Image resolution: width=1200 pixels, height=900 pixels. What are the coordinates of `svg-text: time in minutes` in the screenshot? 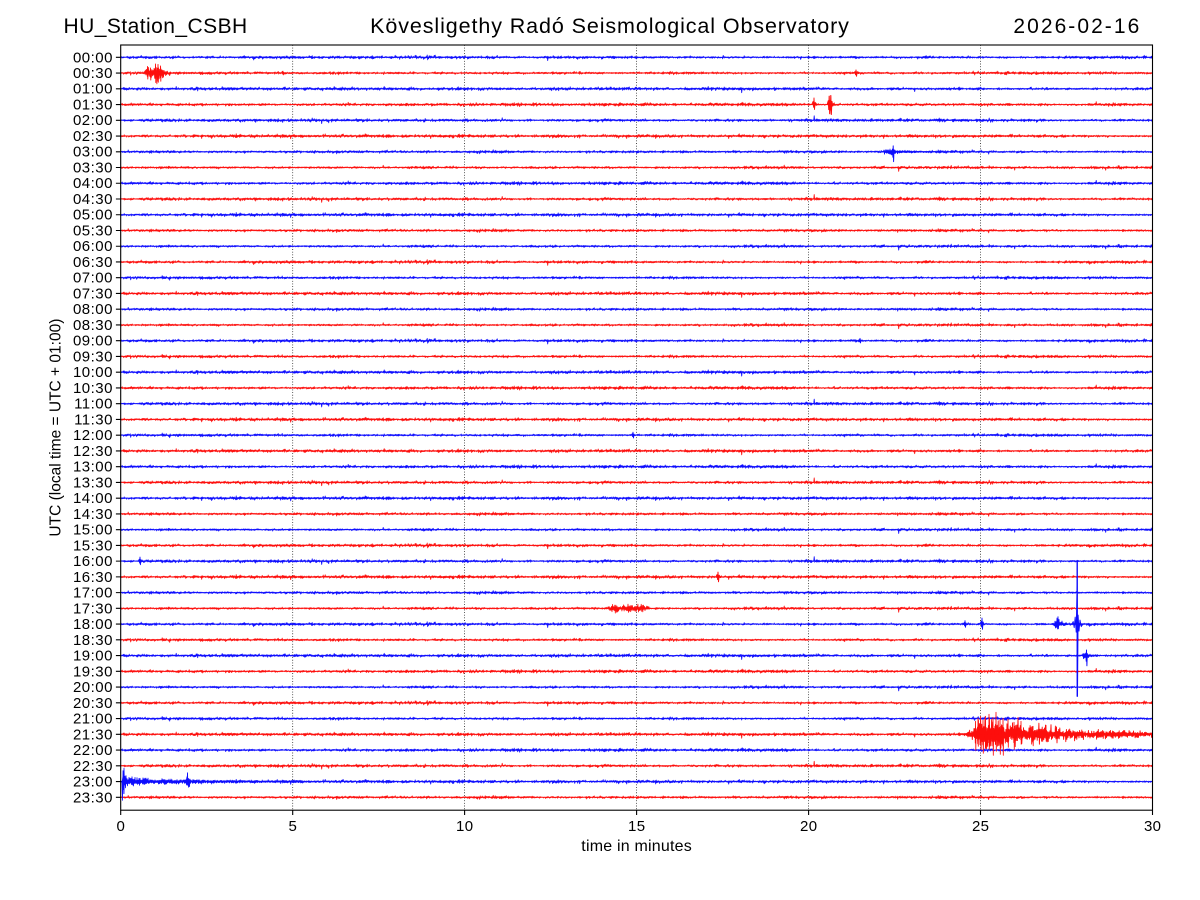 It's located at (636, 846).